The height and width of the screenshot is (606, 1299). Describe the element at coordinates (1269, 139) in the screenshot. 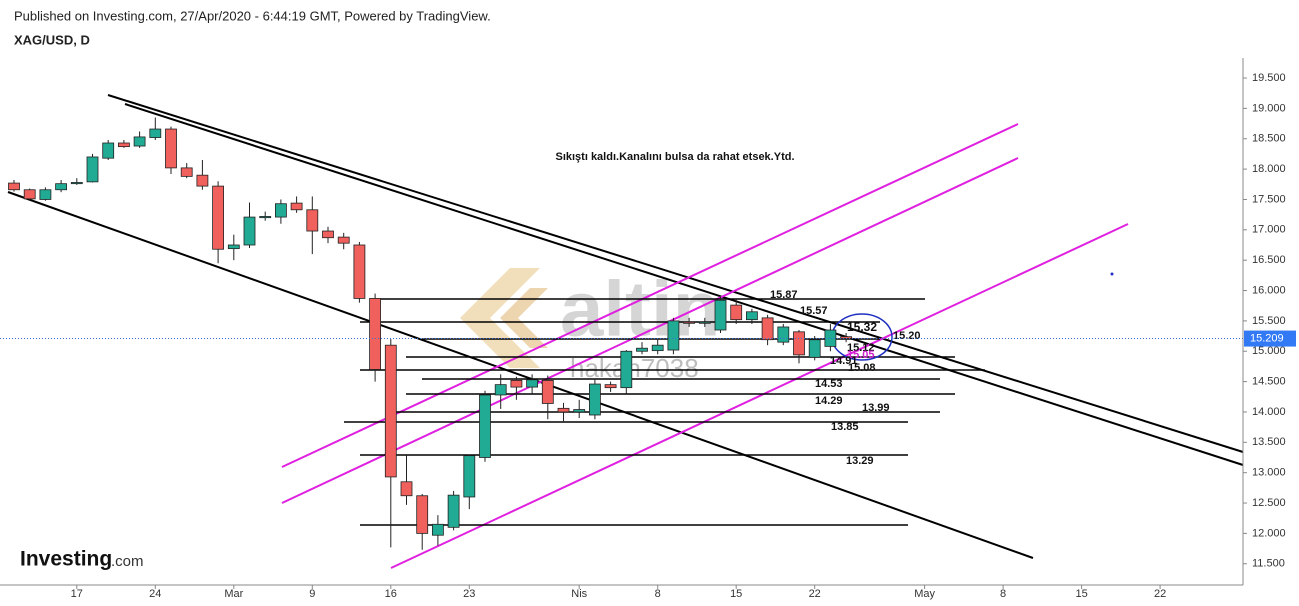

I see `y-tick-label: 18.500` at that location.